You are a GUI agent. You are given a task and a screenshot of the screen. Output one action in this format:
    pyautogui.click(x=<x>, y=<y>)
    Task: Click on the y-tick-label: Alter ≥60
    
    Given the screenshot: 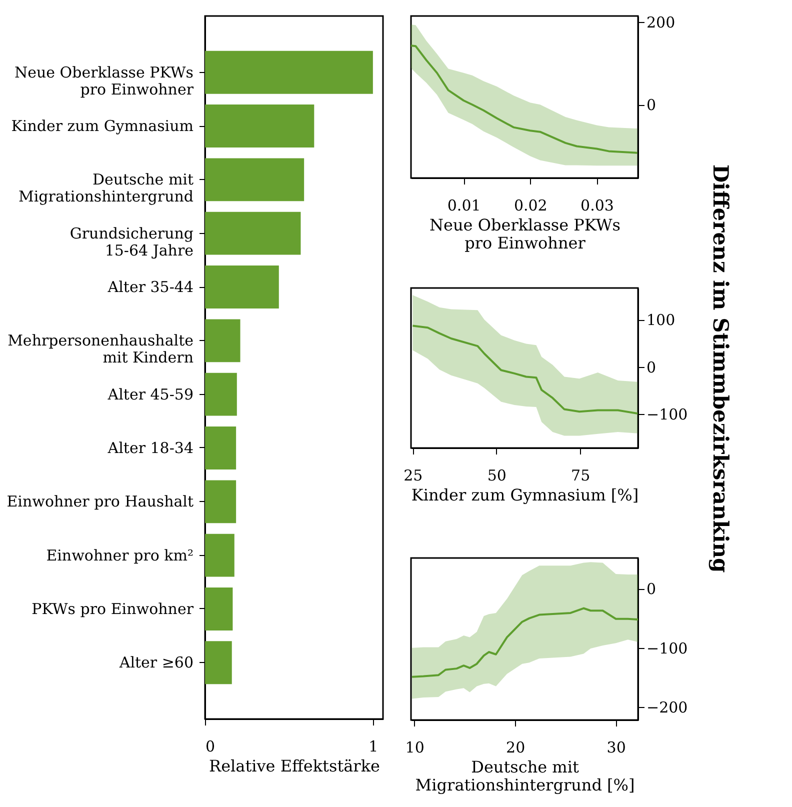 What is the action you would take?
    pyautogui.click(x=156, y=663)
    